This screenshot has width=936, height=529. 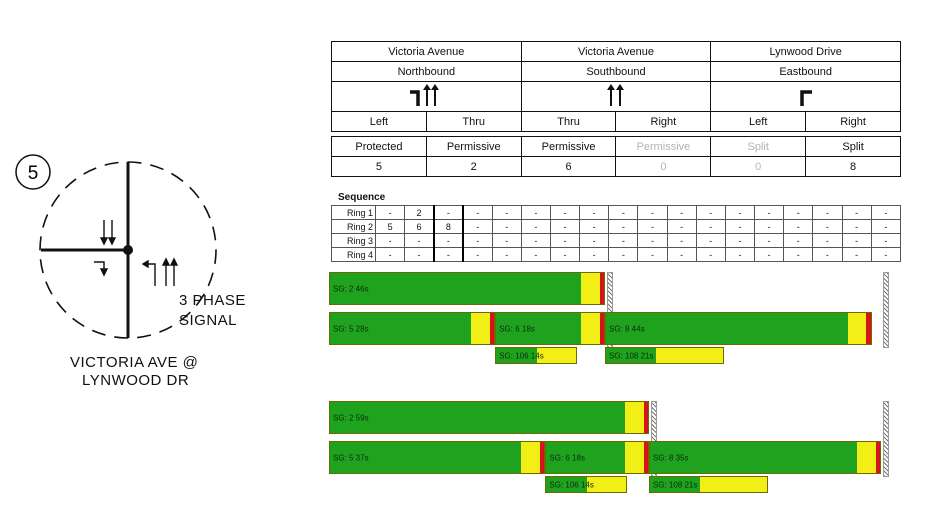 I want to click on ring-label: Ring 2, so click(x=353, y=226).